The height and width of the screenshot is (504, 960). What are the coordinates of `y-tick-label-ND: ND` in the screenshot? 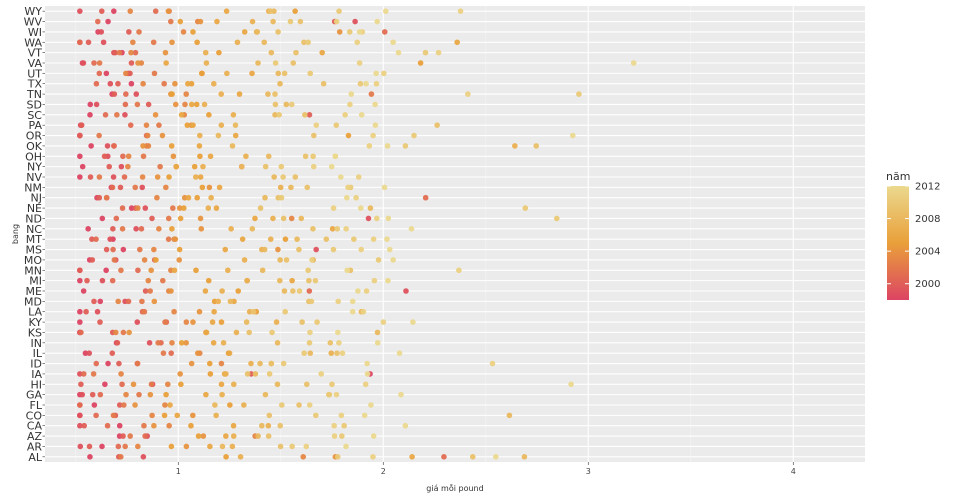 It's located at (33, 218).